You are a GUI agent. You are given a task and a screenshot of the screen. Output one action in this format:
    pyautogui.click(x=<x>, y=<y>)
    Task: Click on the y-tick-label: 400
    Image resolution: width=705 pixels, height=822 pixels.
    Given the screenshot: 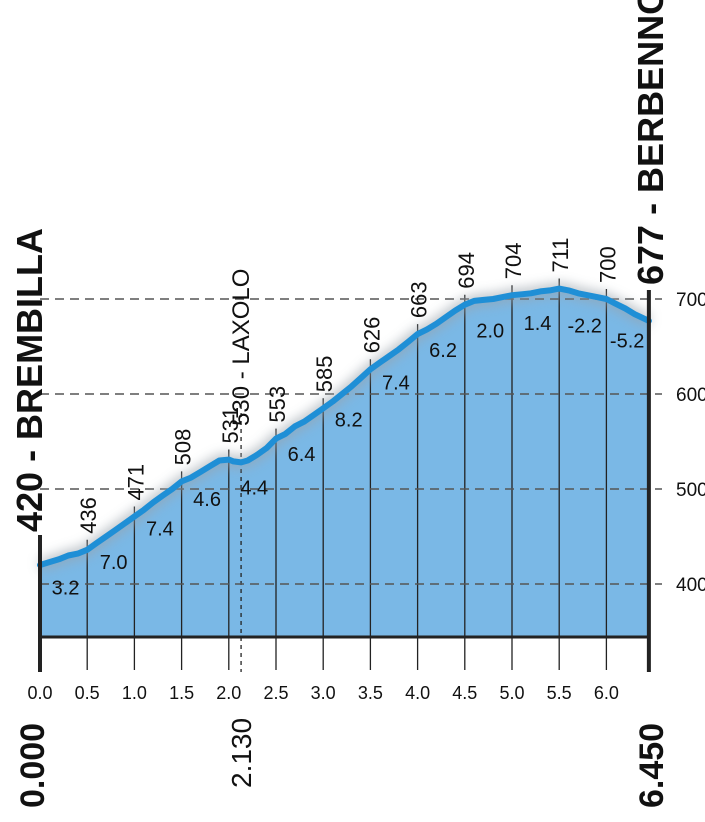 What is the action you would take?
    pyautogui.click(x=690, y=585)
    